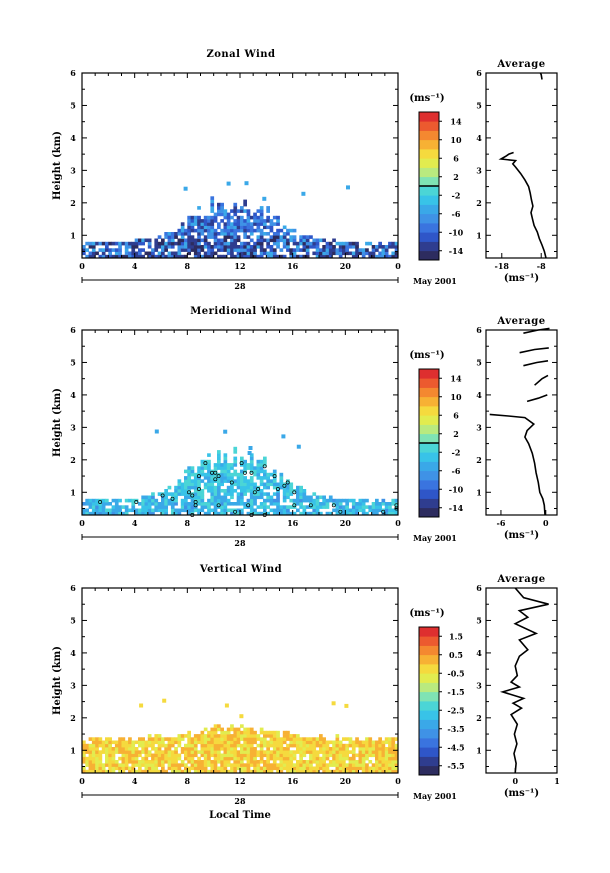 The image size is (610, 873). Describe the element at coordinates (515, 781) in the screenshot. I see `profile-x-tick-label: 0` at that location.